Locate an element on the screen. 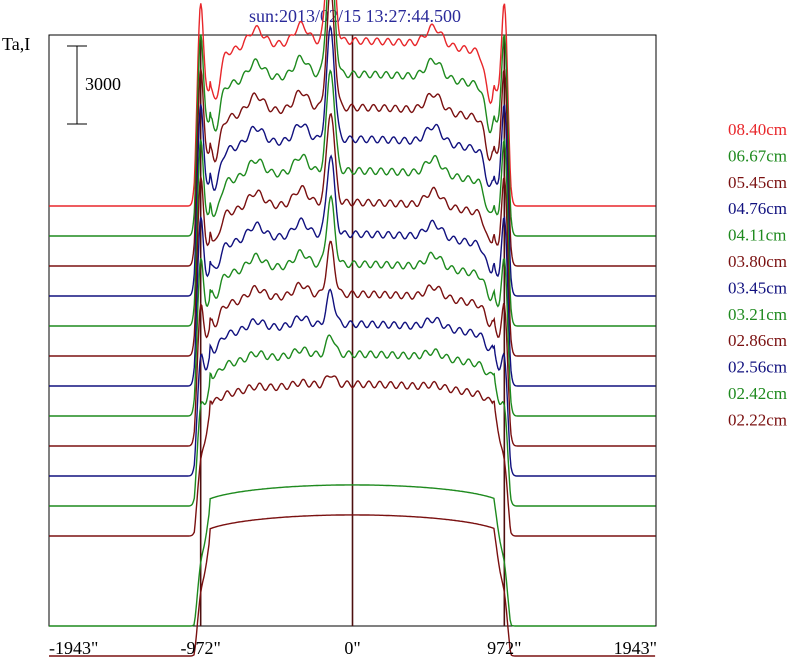  legend-entry: 02.56cm is located at coordinates (757, 367).